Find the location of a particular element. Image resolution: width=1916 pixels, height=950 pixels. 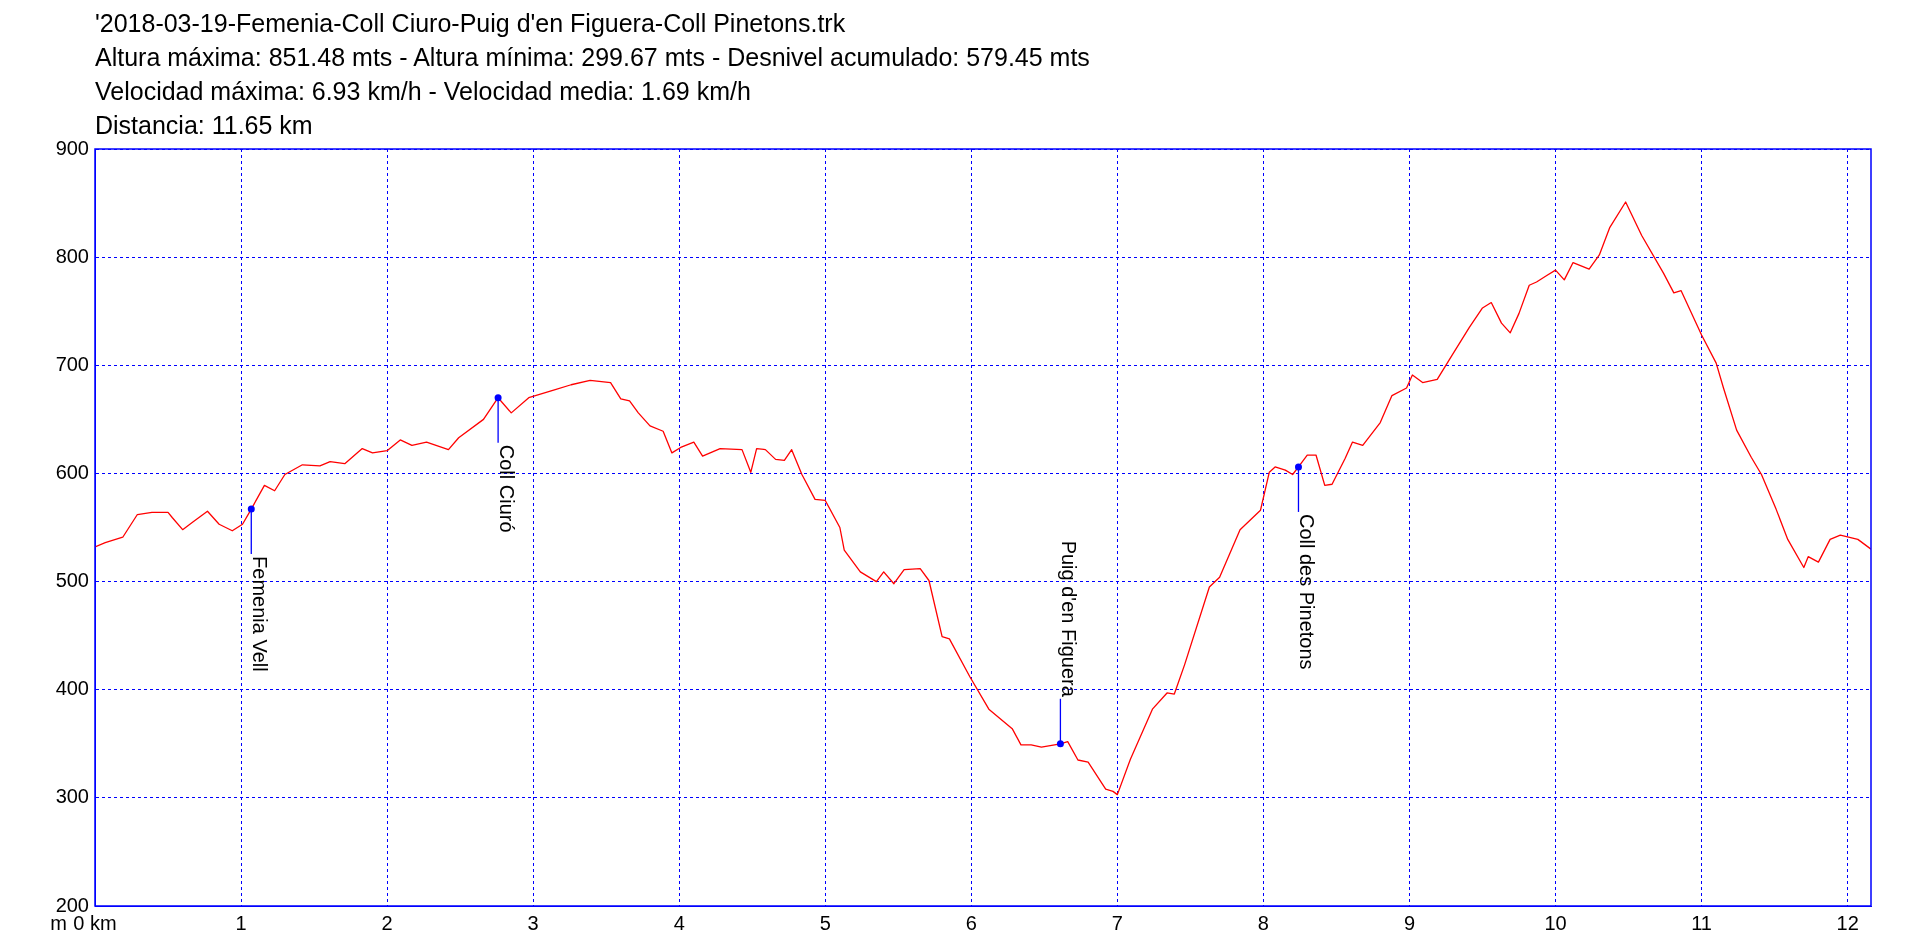

y-tick-label: 600 is located at coordinates (72, 471).